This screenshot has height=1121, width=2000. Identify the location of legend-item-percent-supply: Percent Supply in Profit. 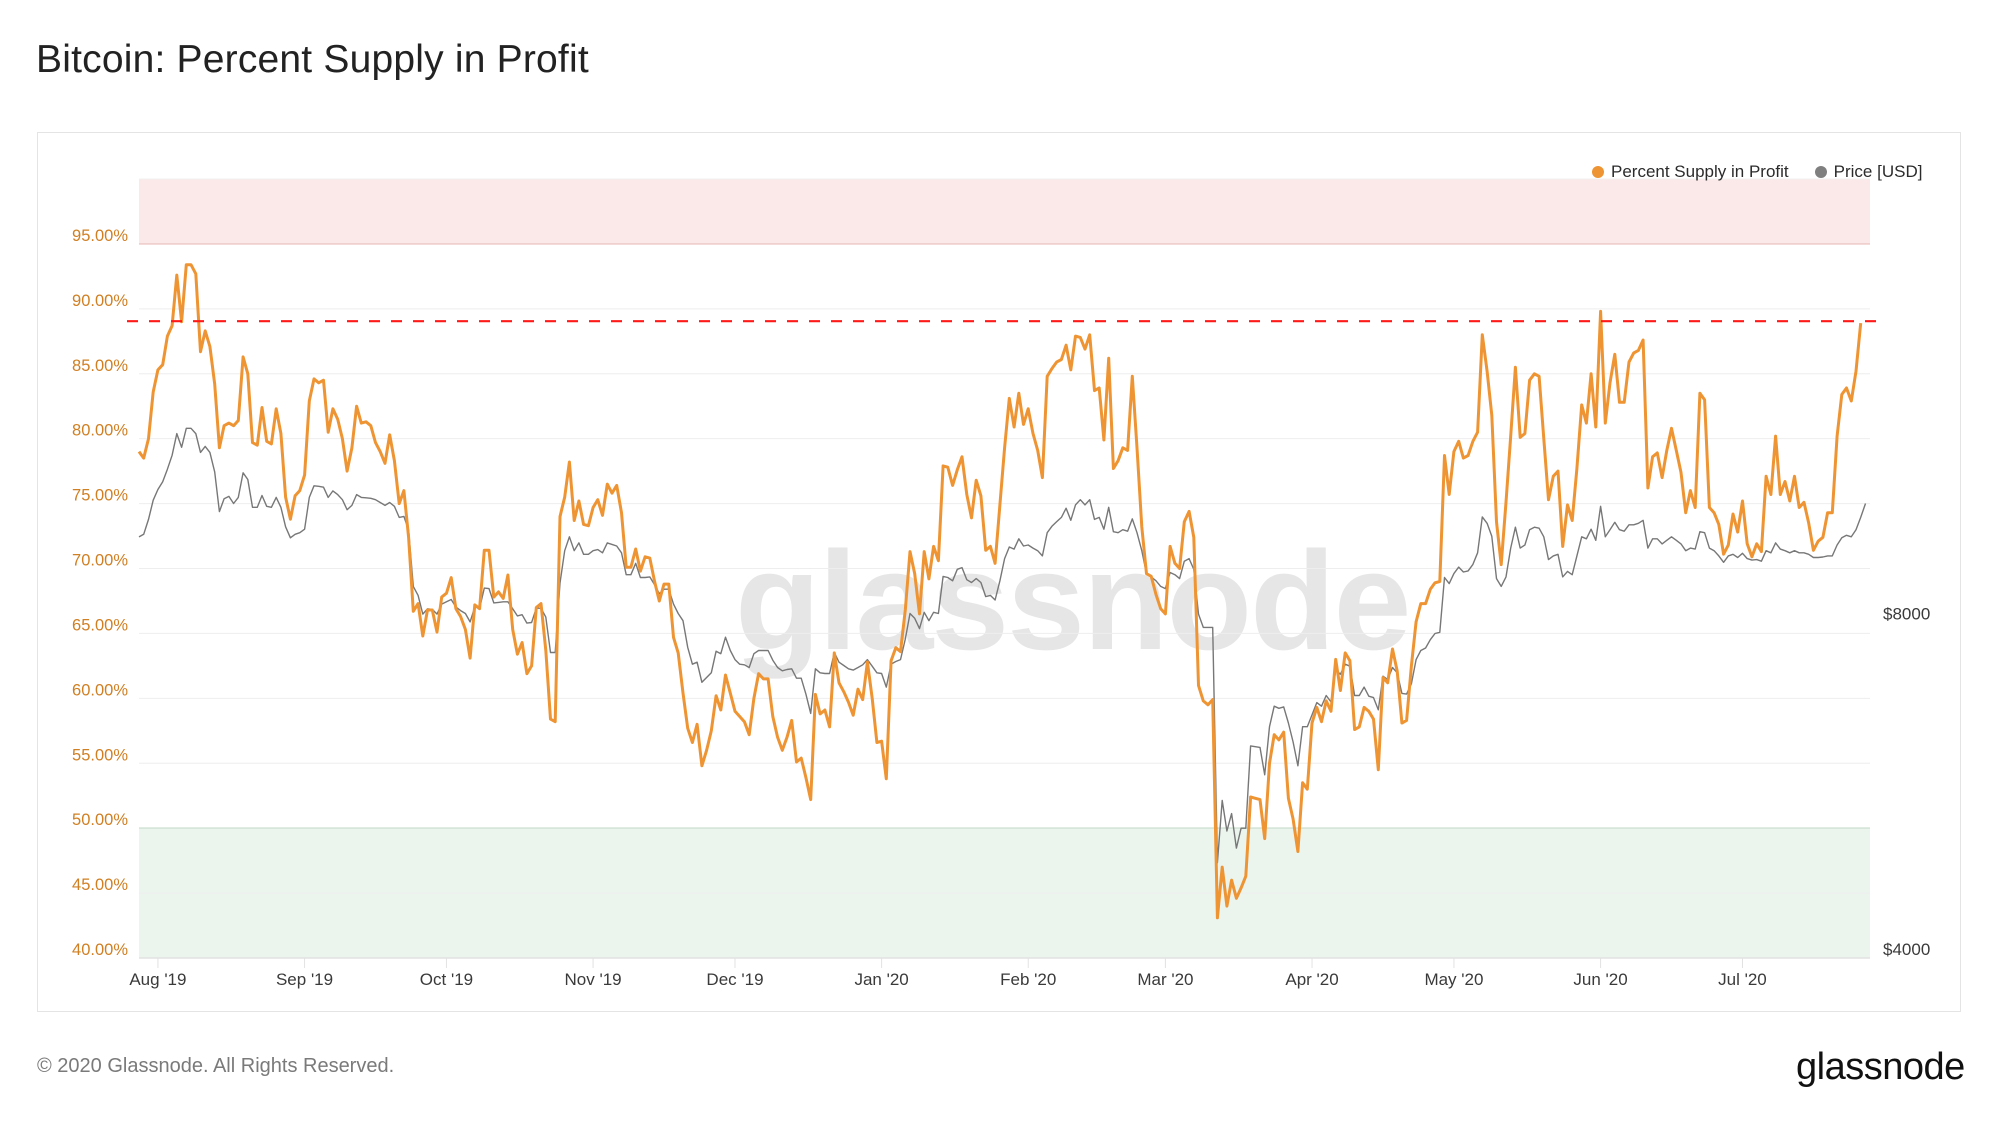
(1690, 172).